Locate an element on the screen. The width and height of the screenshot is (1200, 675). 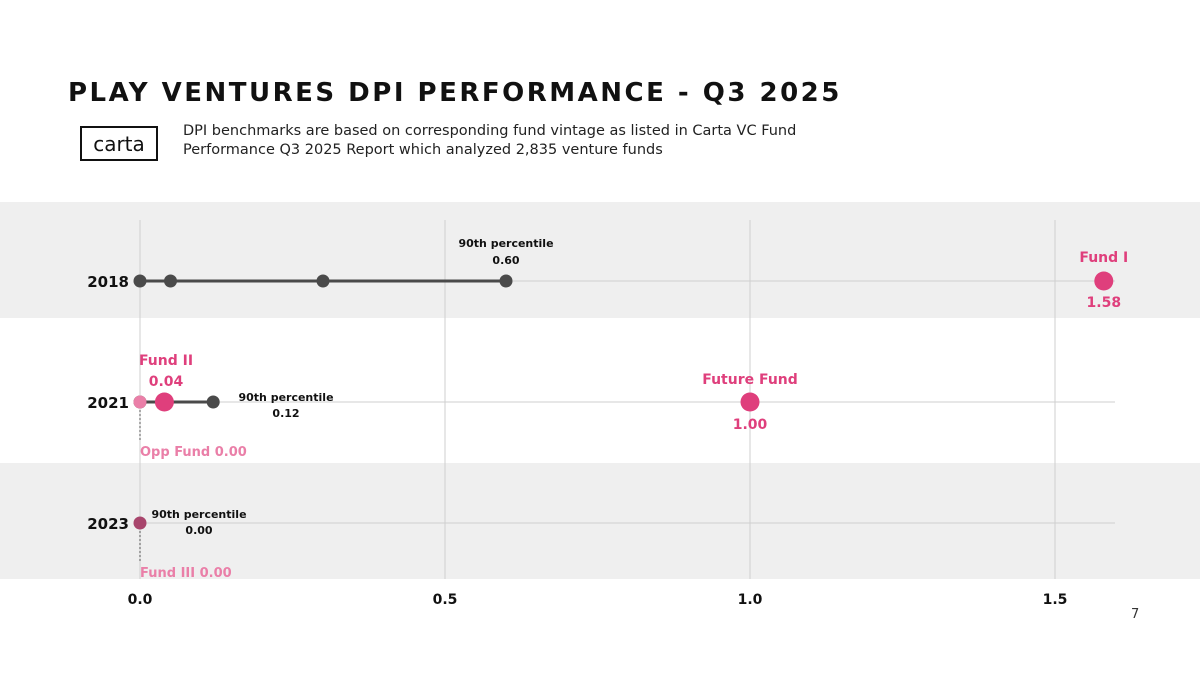
page-number: 7 is located at coordinates (1135, 614).